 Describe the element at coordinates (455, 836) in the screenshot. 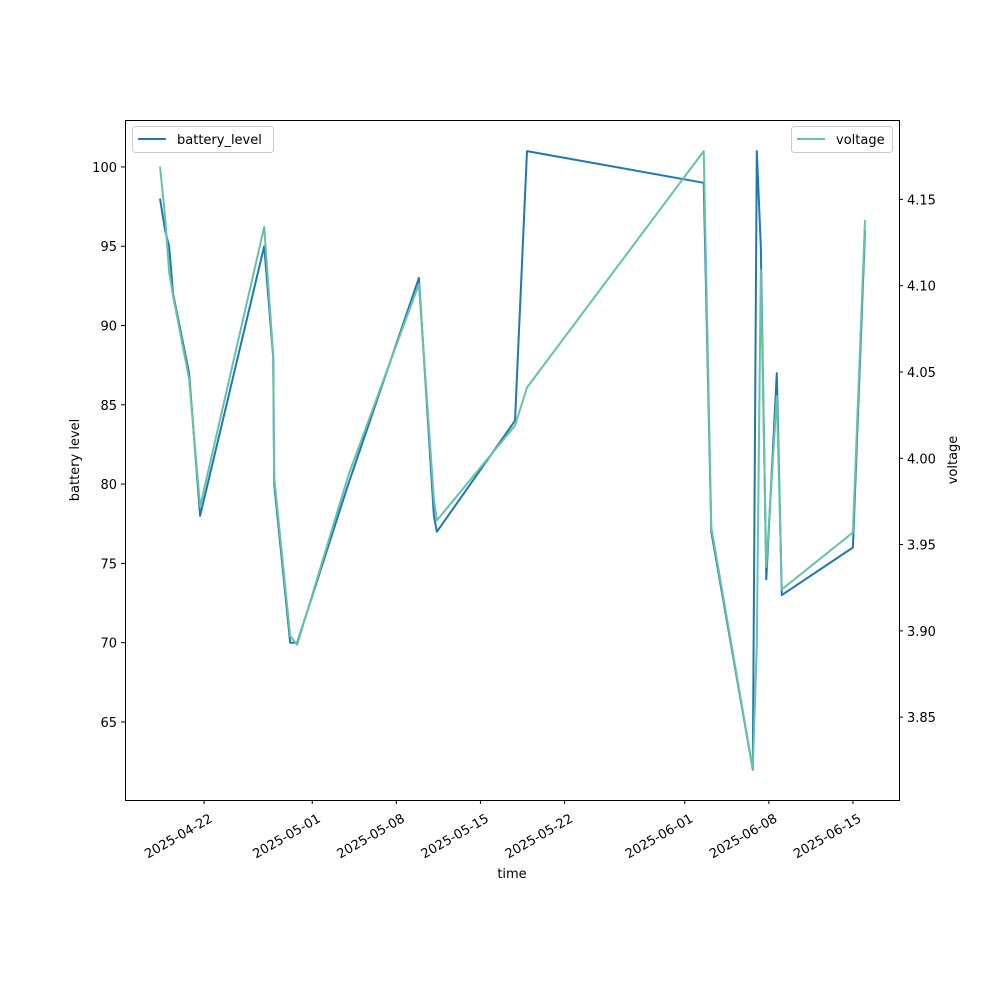

I see `x-tick-label: 2025-05-15` at that location.